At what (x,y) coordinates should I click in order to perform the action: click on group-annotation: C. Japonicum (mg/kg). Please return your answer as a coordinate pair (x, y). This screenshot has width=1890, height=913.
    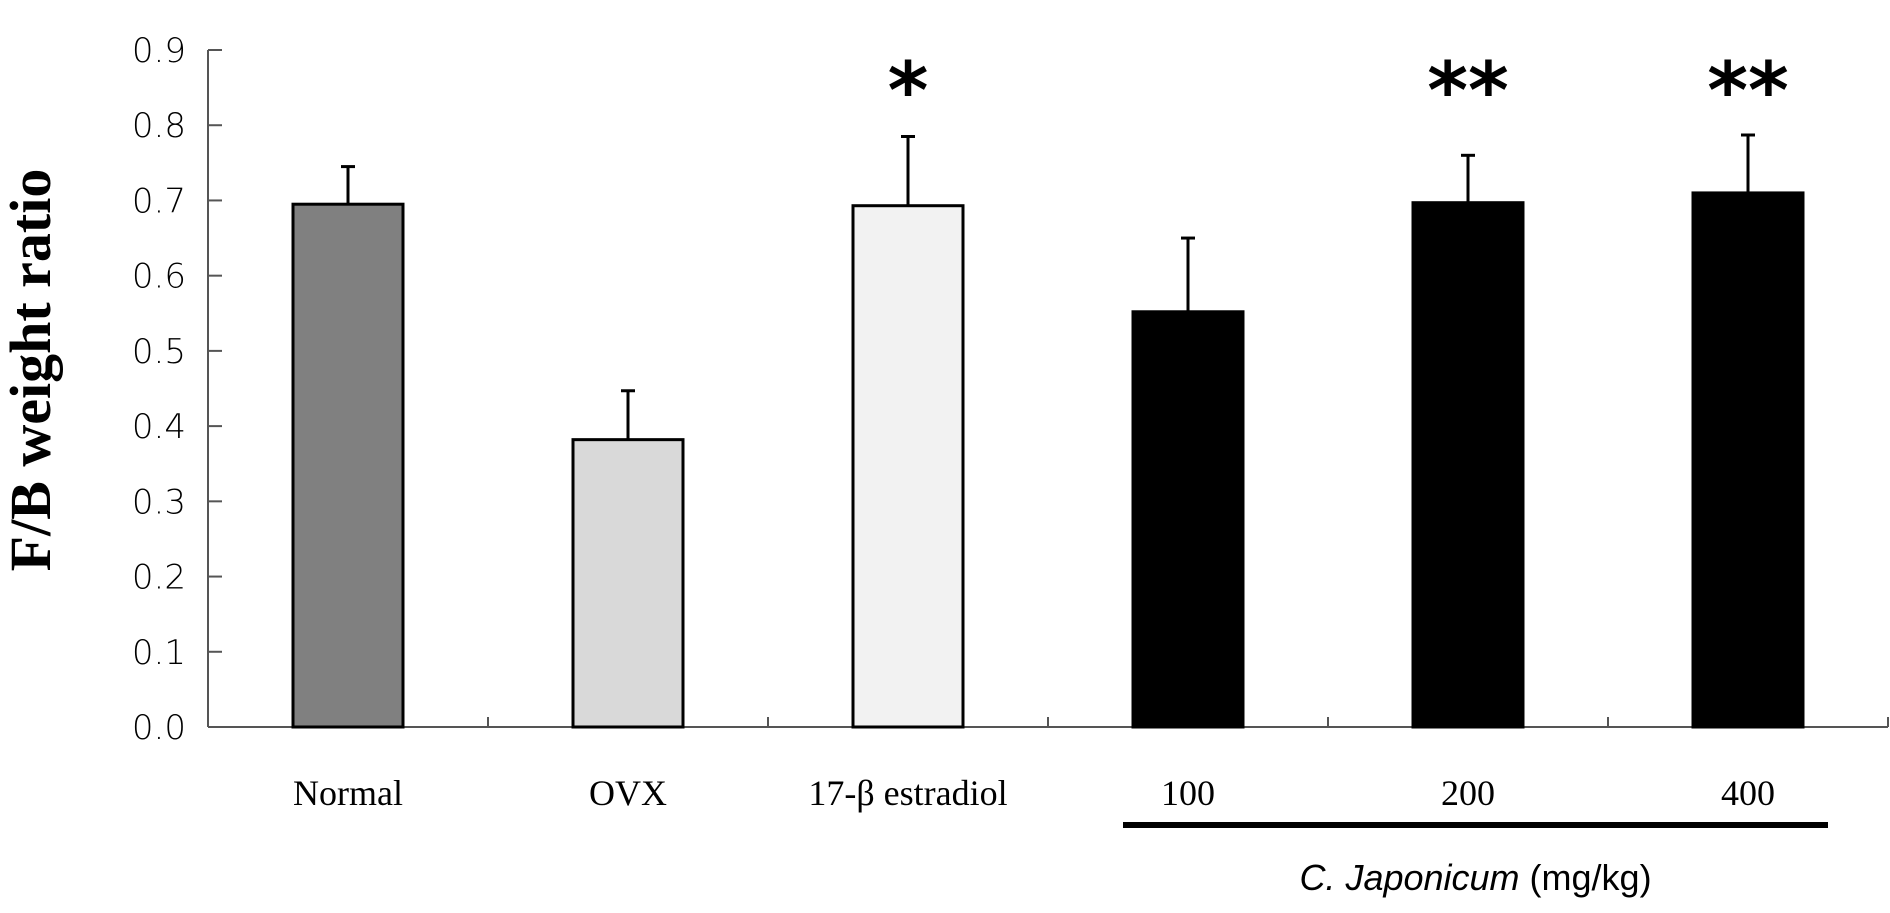
    Looking at the image, I should click on (1475, 860).